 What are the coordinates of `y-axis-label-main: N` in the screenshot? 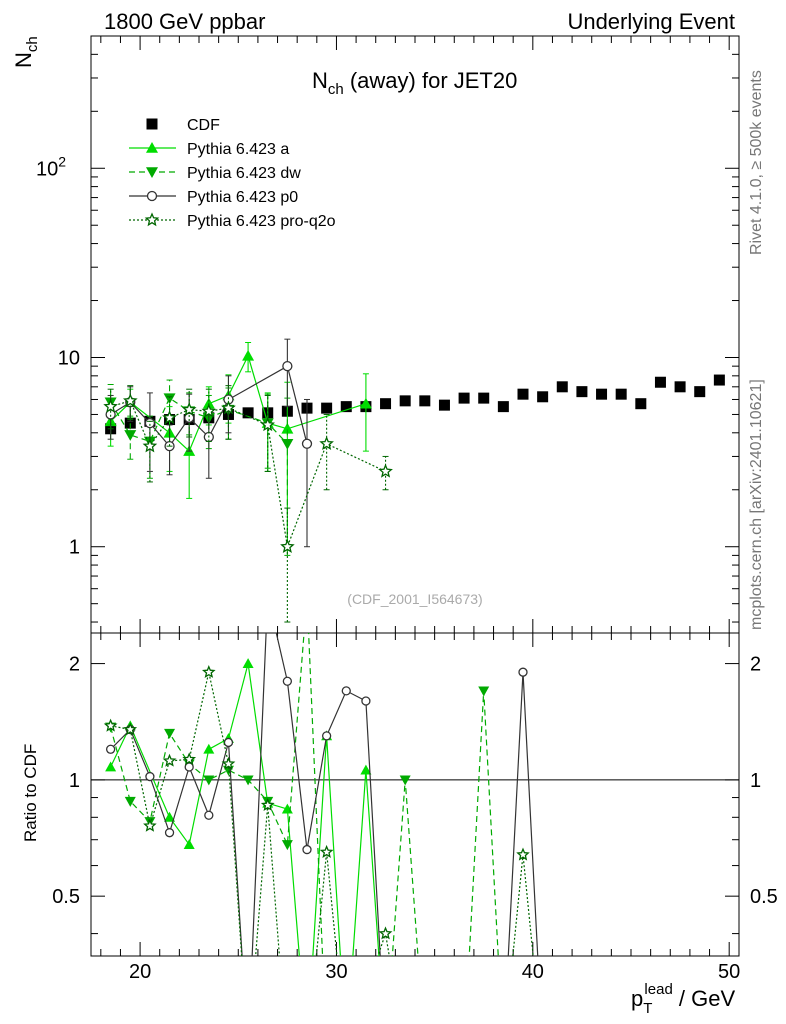 It's located at (23, 60).